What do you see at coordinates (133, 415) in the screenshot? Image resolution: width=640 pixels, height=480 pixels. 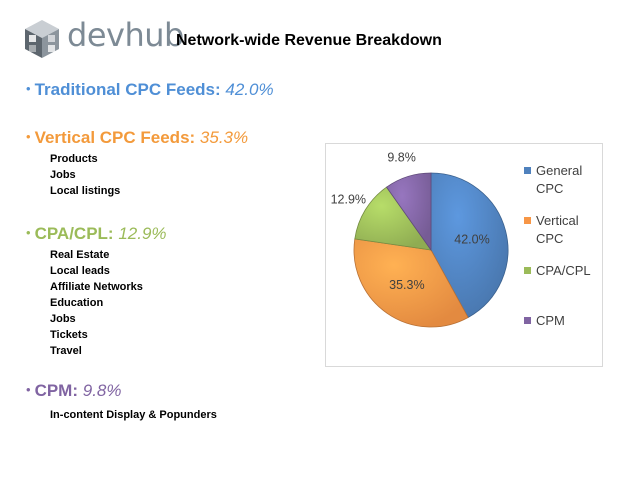 I see `list-item: In-content Display & Popunders` at bounding box center [133, 415].